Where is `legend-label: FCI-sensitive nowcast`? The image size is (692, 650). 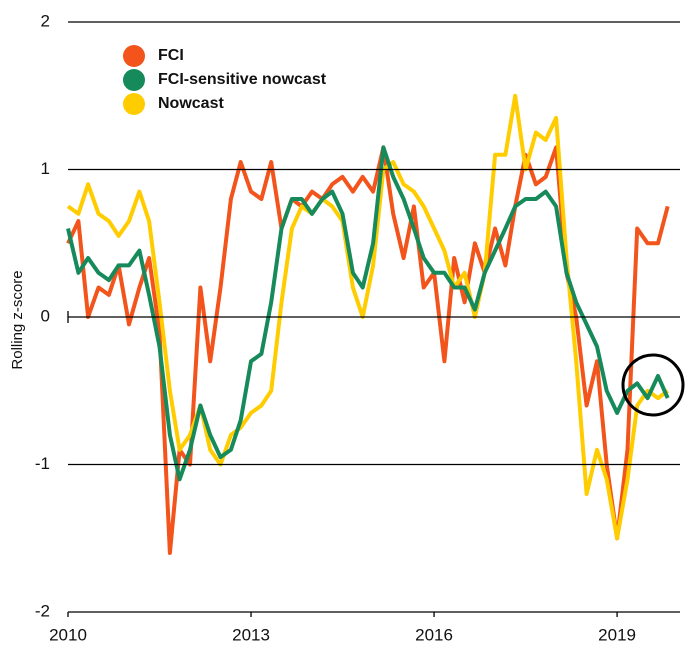
legend-label: FCI-sensitive nowcast is located at coordinates (242, 79).